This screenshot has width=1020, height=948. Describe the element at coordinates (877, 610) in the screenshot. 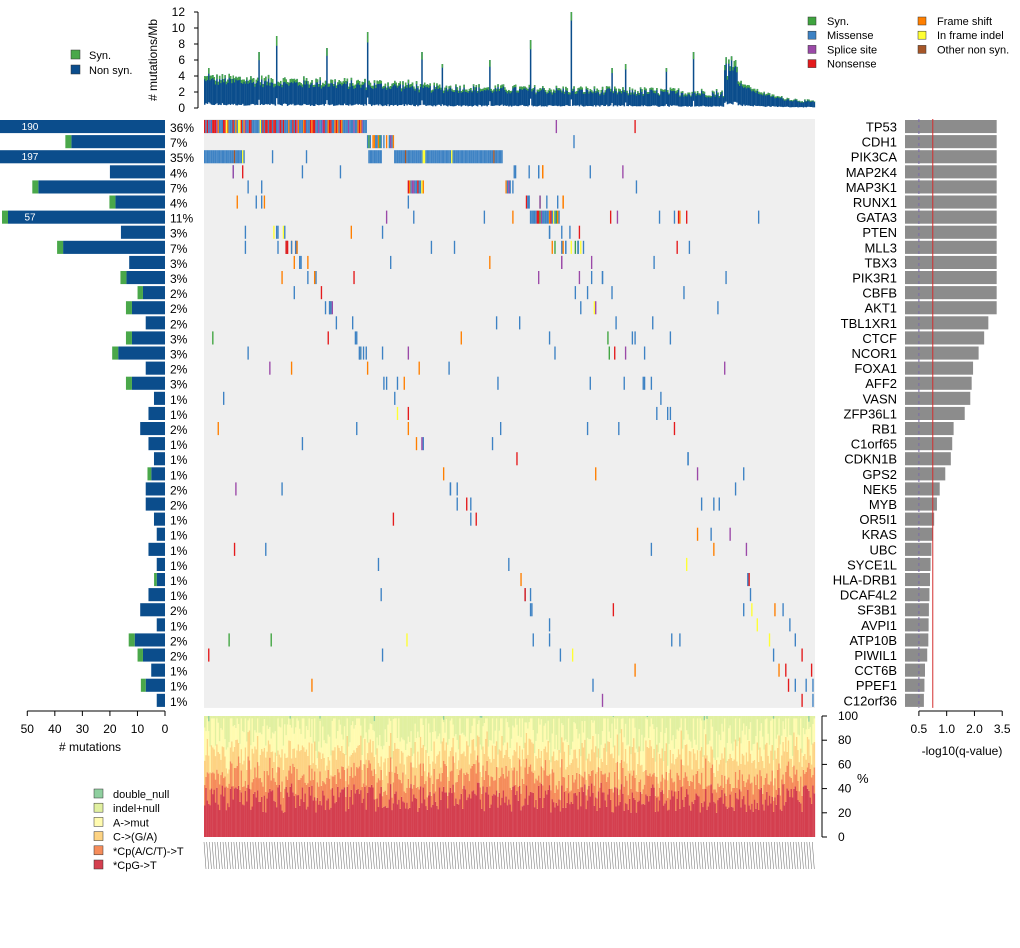

I see `gene-name: SF3B1` at that location.